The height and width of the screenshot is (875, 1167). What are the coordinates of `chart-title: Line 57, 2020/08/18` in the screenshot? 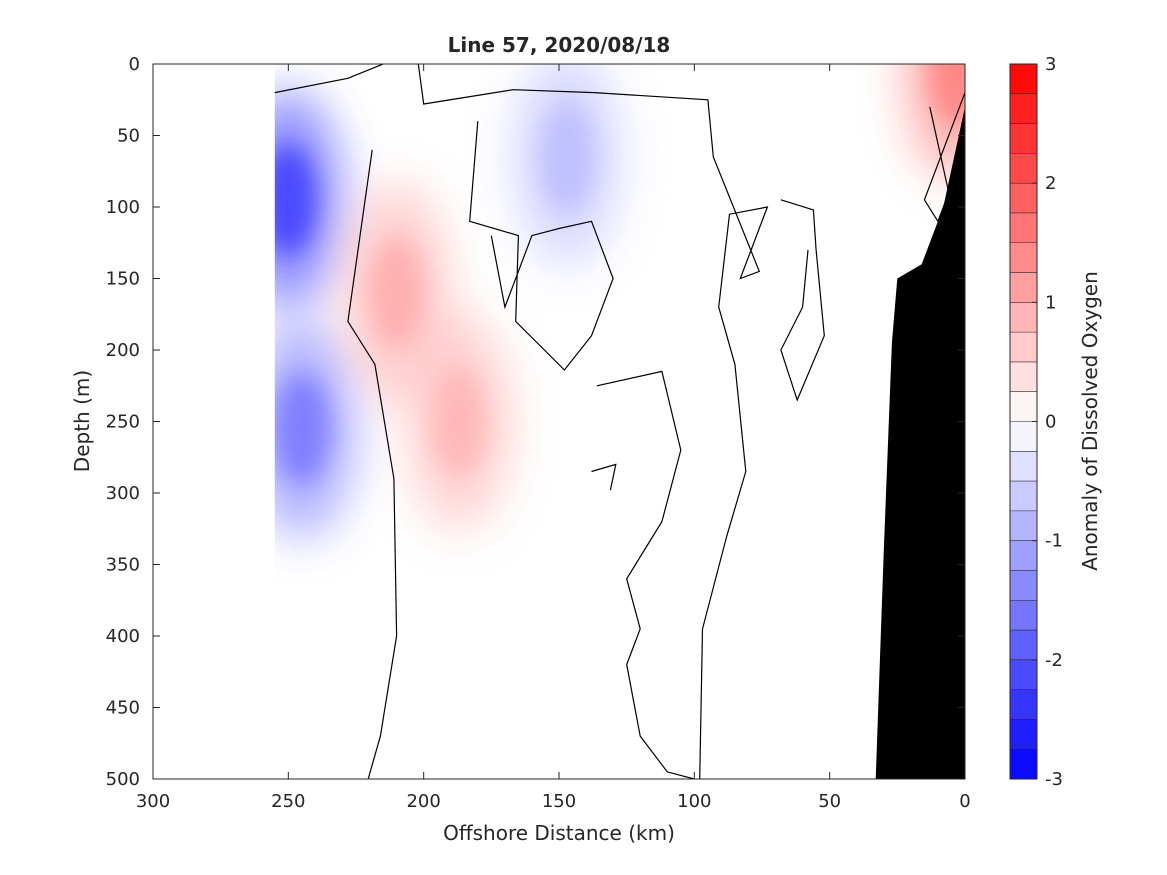 It's located at (559, 45).